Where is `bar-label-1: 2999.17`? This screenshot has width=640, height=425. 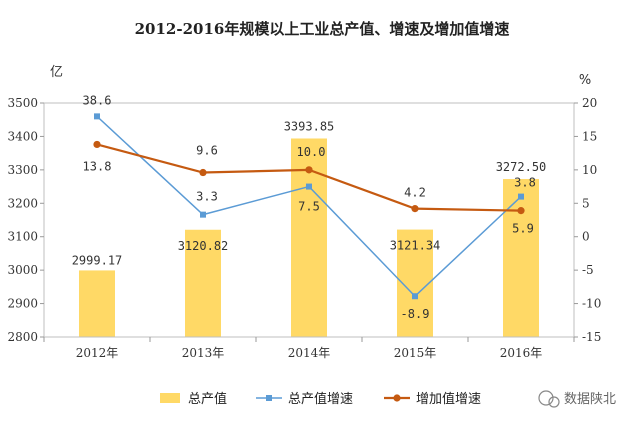 bar-label-1: 2999.17 is located at coordinates (97, 260).